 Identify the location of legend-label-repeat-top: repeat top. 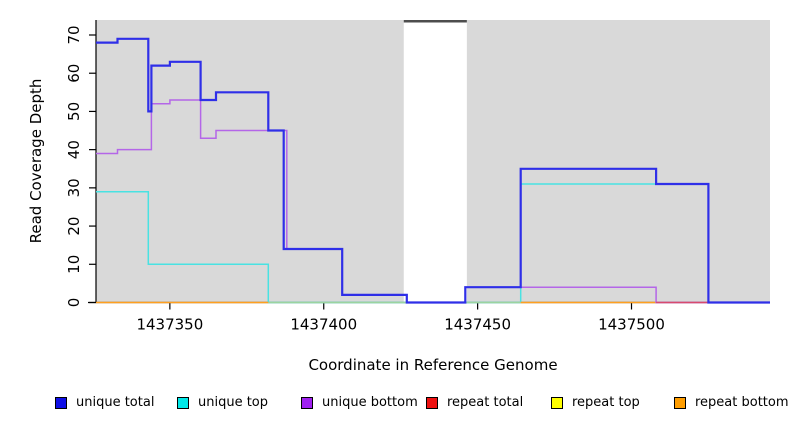
(606, 402).